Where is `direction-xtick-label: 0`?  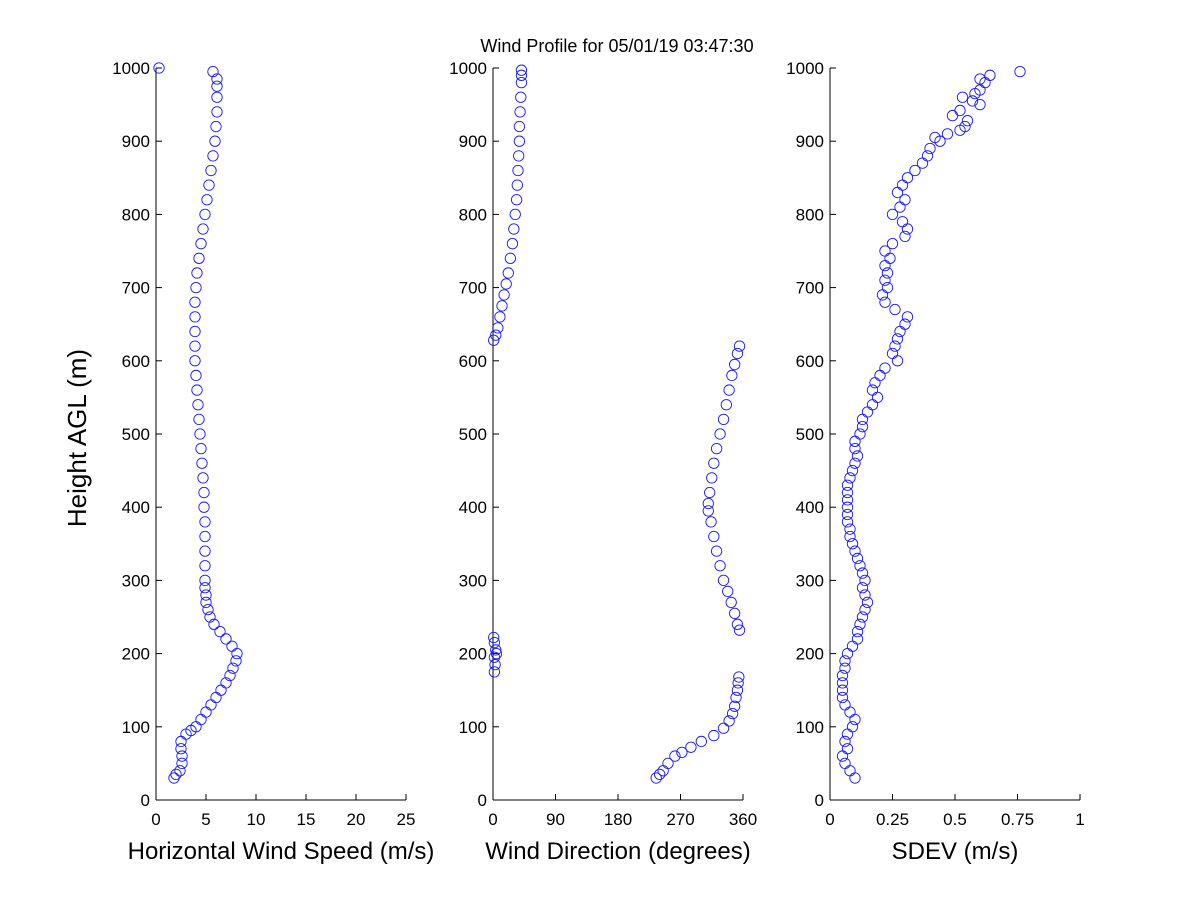 direction-xtick-label: 0 is located at coordinates (492, 819).